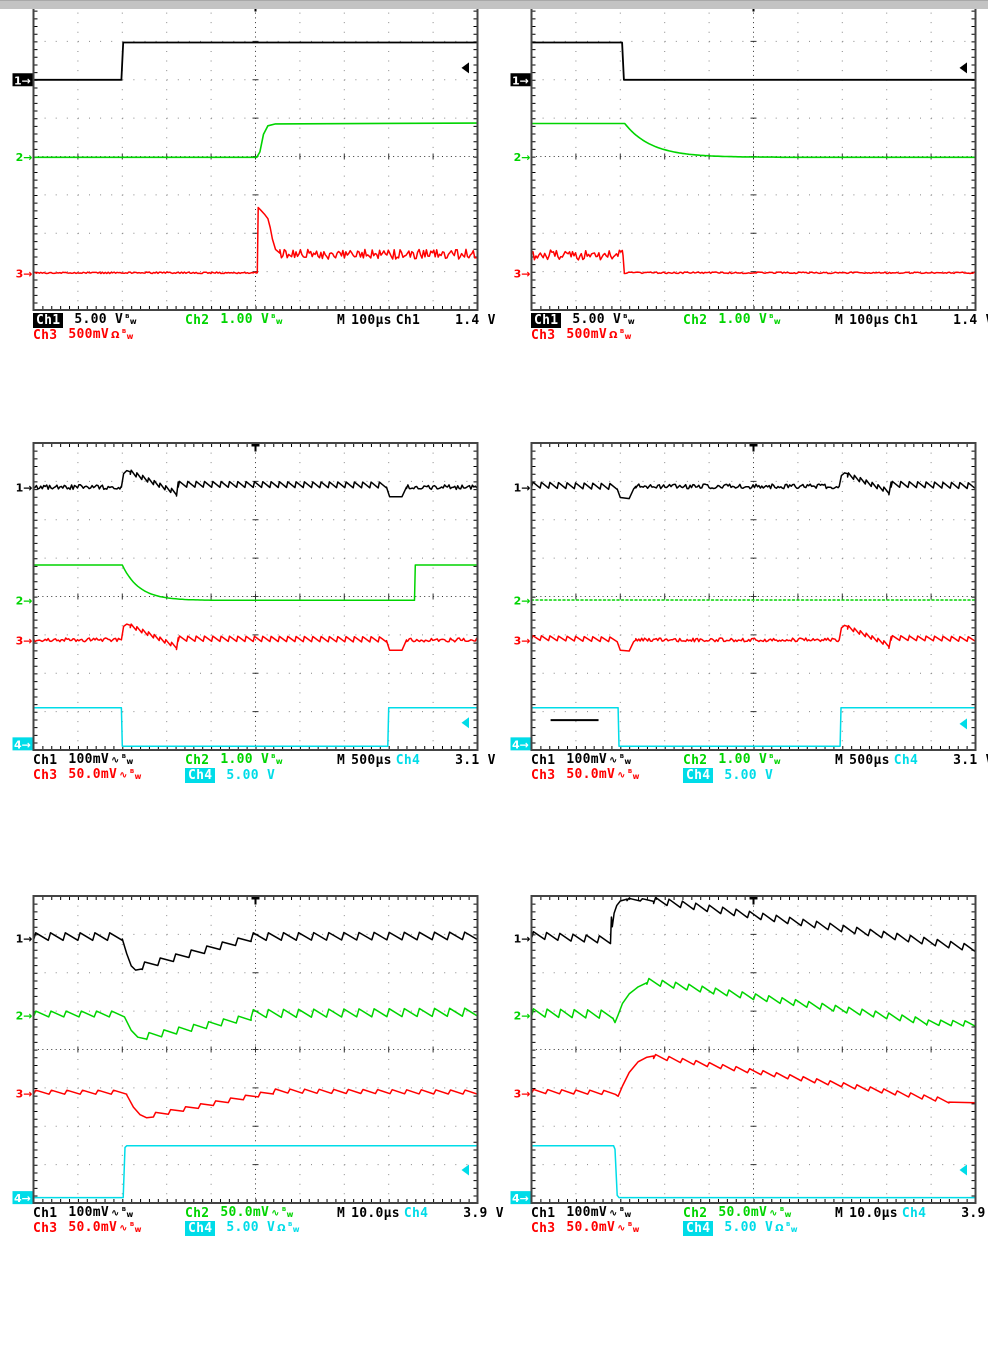 The height and width of the screenshot is (1345, 988). I want to click on ch3-scale-readout: 50.0mV ∿ ᴮw, so click(603, 1227).